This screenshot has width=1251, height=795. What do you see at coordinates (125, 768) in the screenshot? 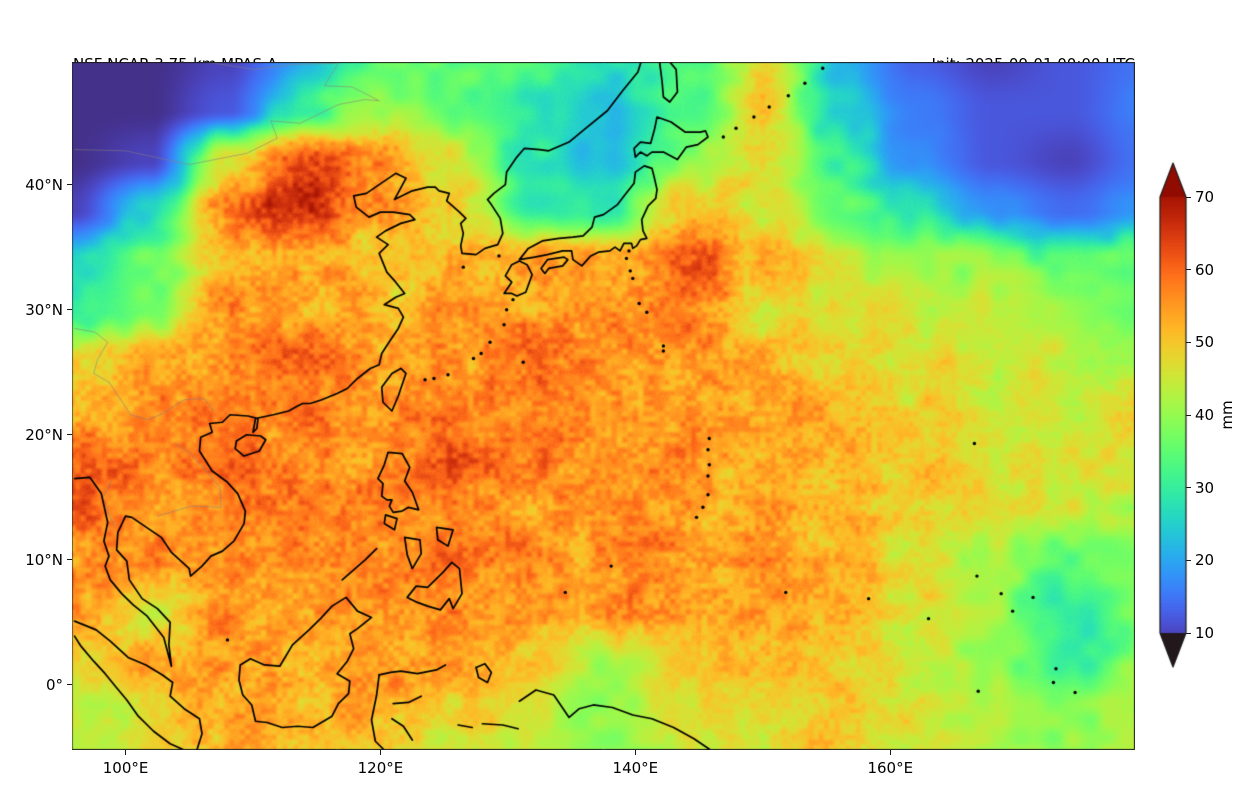
I see `x-tick-label: 100°E` at bounding box center [125, 768].